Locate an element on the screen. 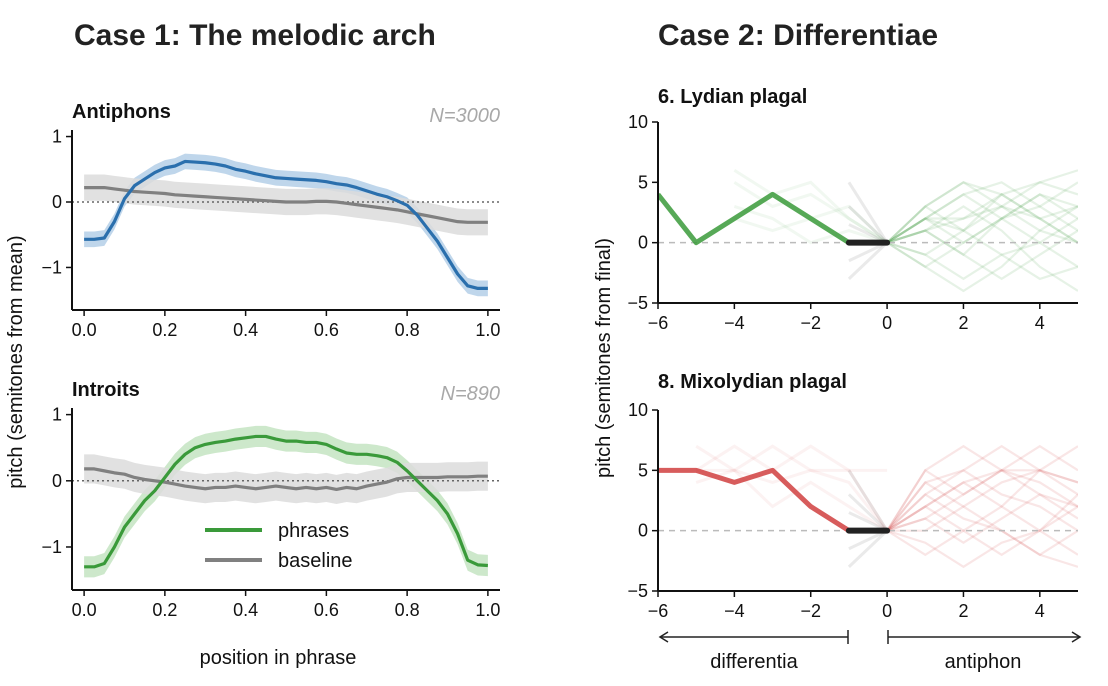 This screenshot has width=1108, height=686. antiphons-x-tick-label: 0.6 is located at coordinates (326, 330).